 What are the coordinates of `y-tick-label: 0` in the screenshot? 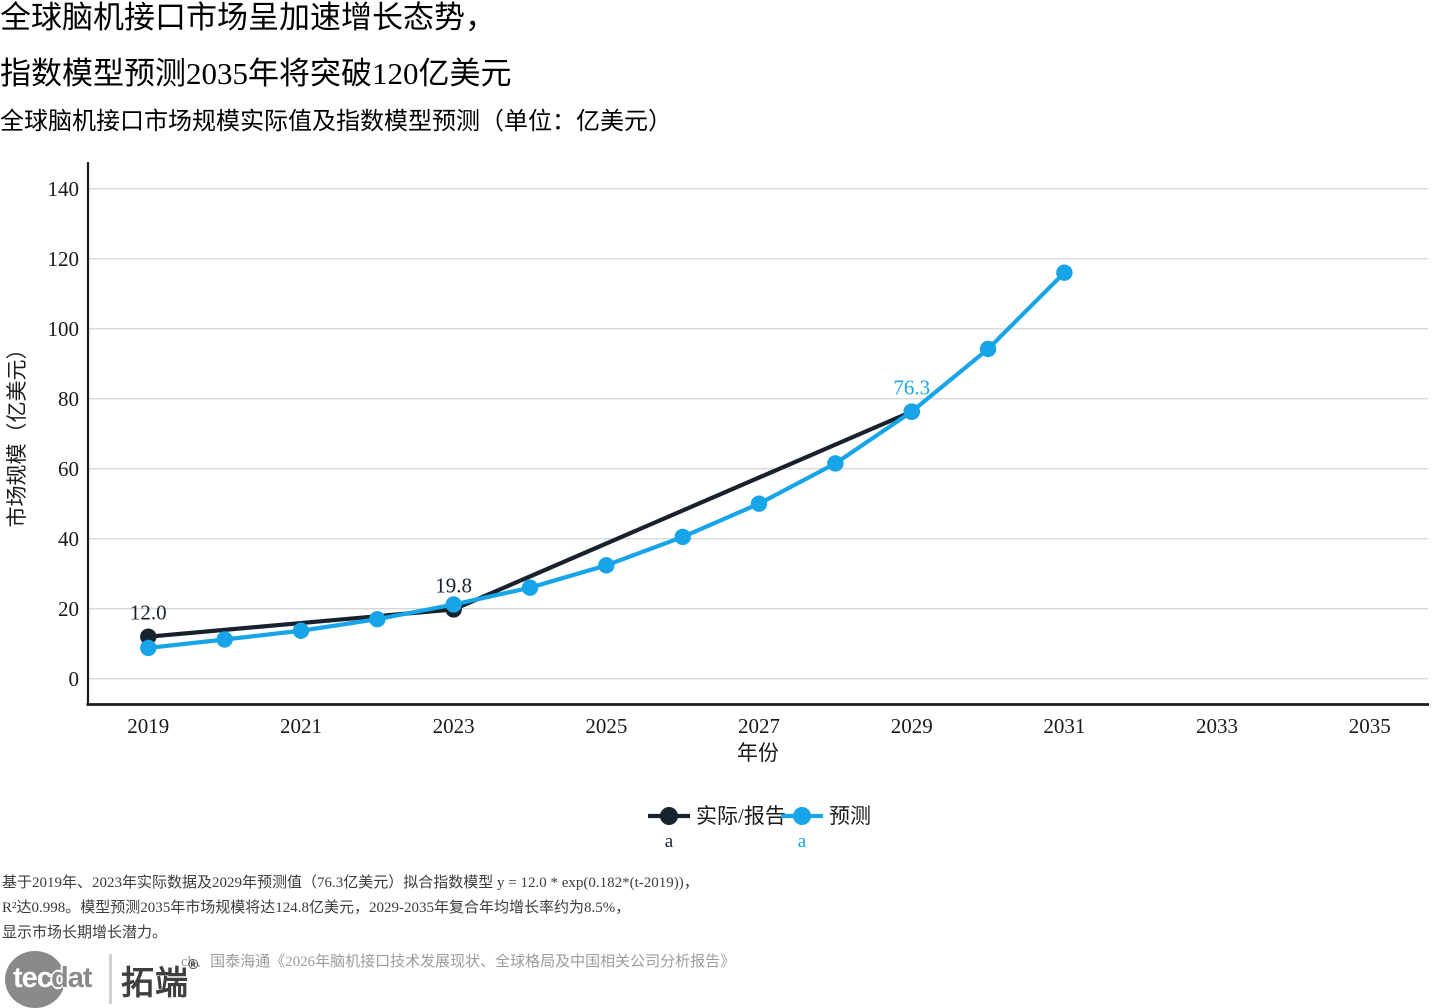 It's located at (74, 679).